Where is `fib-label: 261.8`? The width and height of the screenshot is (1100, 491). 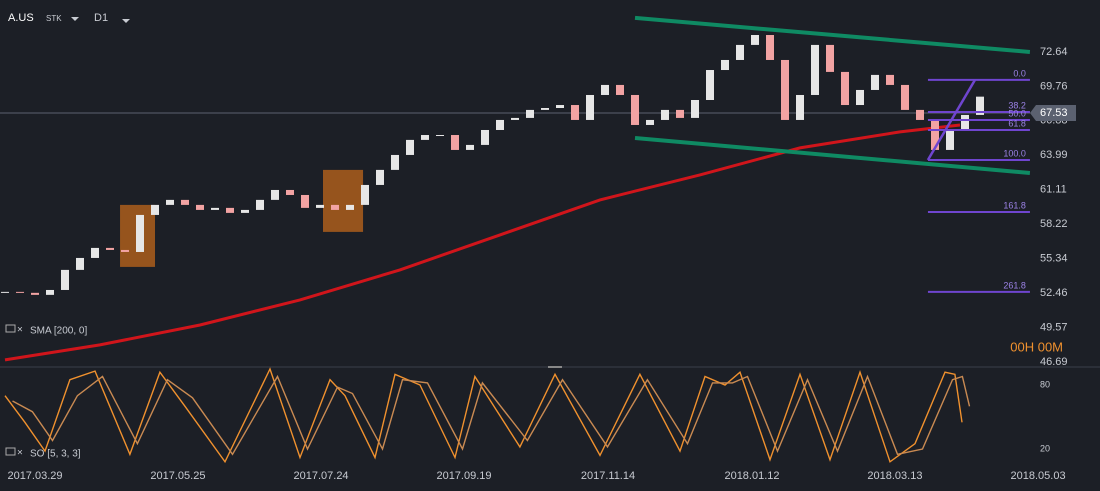 fib-label: 261.8 is located at coordinates (1014, 285).